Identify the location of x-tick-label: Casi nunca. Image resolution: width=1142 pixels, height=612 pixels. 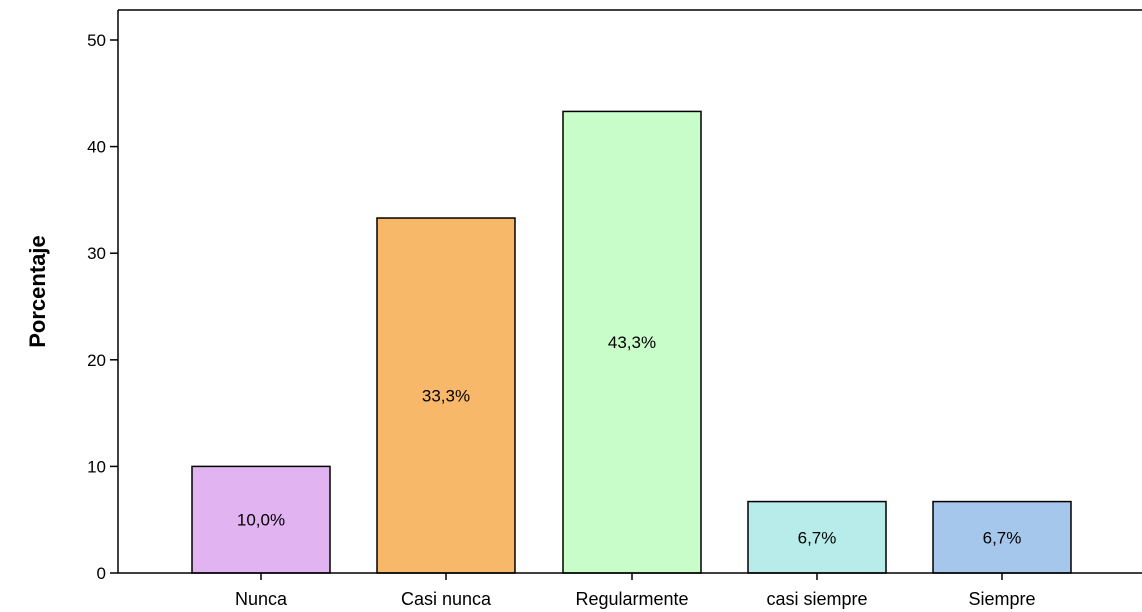
(446, 599).